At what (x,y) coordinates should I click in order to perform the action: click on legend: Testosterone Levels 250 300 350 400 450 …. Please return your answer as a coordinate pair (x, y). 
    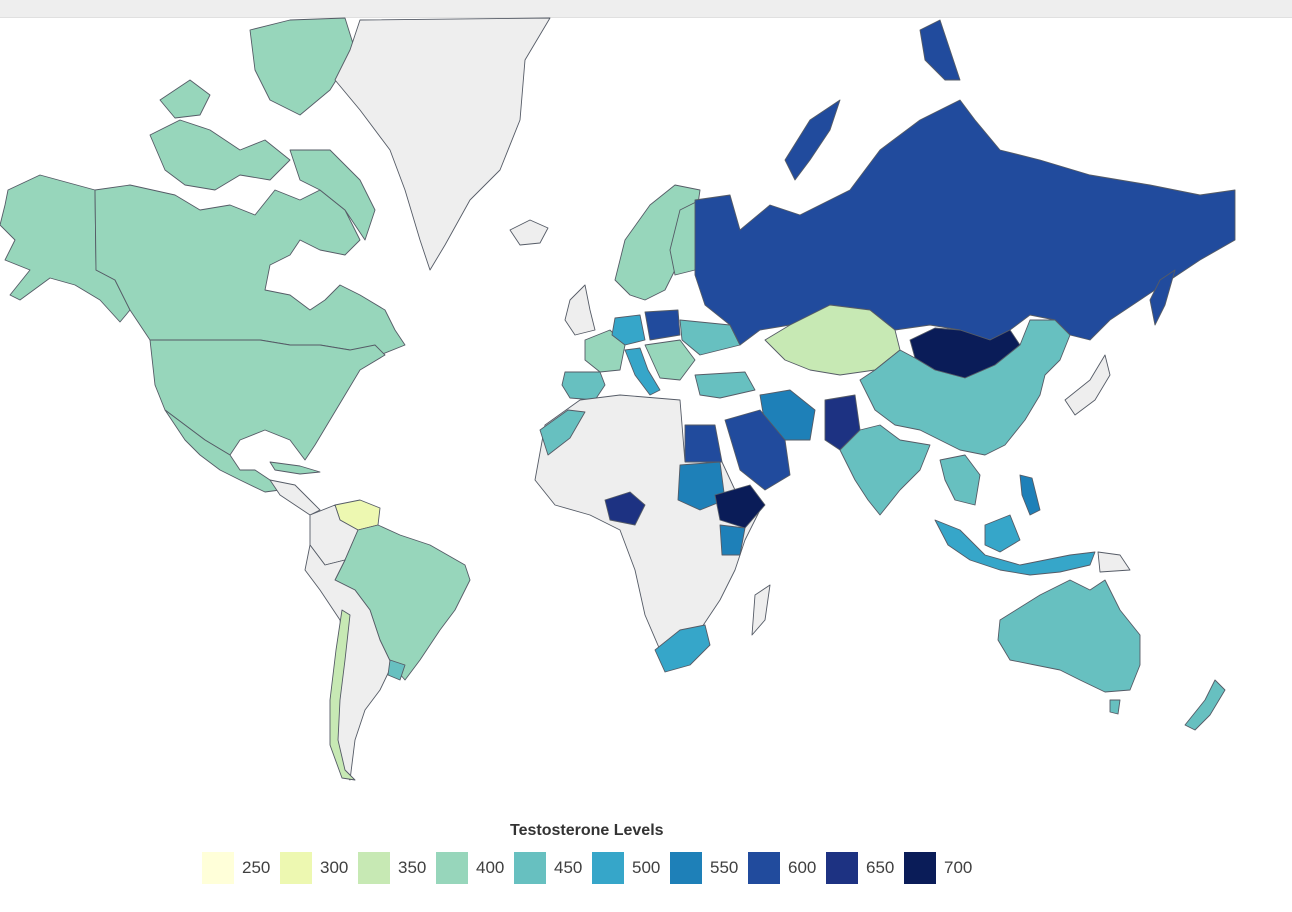
    Looking at the image, I should click on (646, 858).